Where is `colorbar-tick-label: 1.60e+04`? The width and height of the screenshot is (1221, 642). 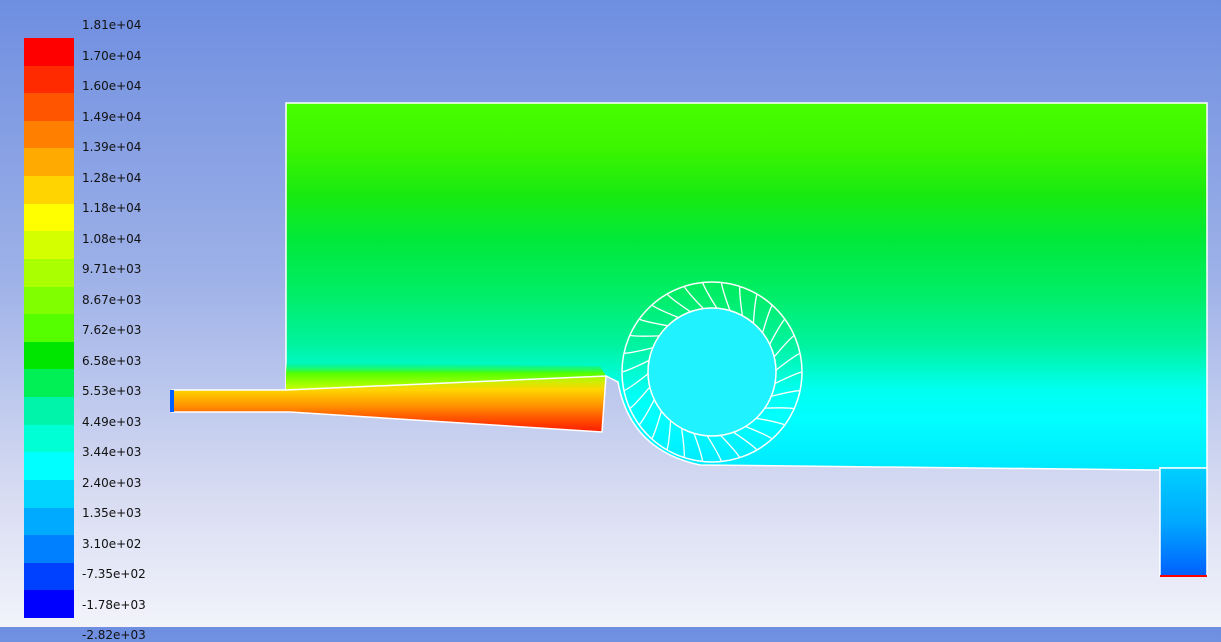 colorbar-tick-label: 1.60e+04 is located at coordinates (112, 86).